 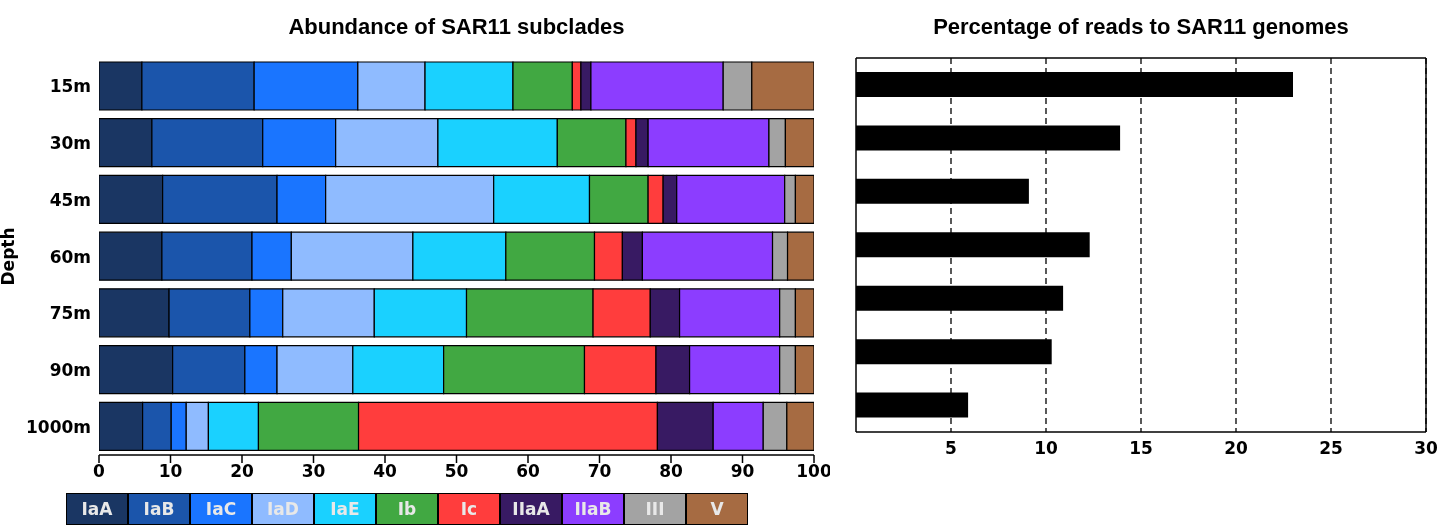 I want to click on x-tick-label: 80, so click(x=671, y=471).